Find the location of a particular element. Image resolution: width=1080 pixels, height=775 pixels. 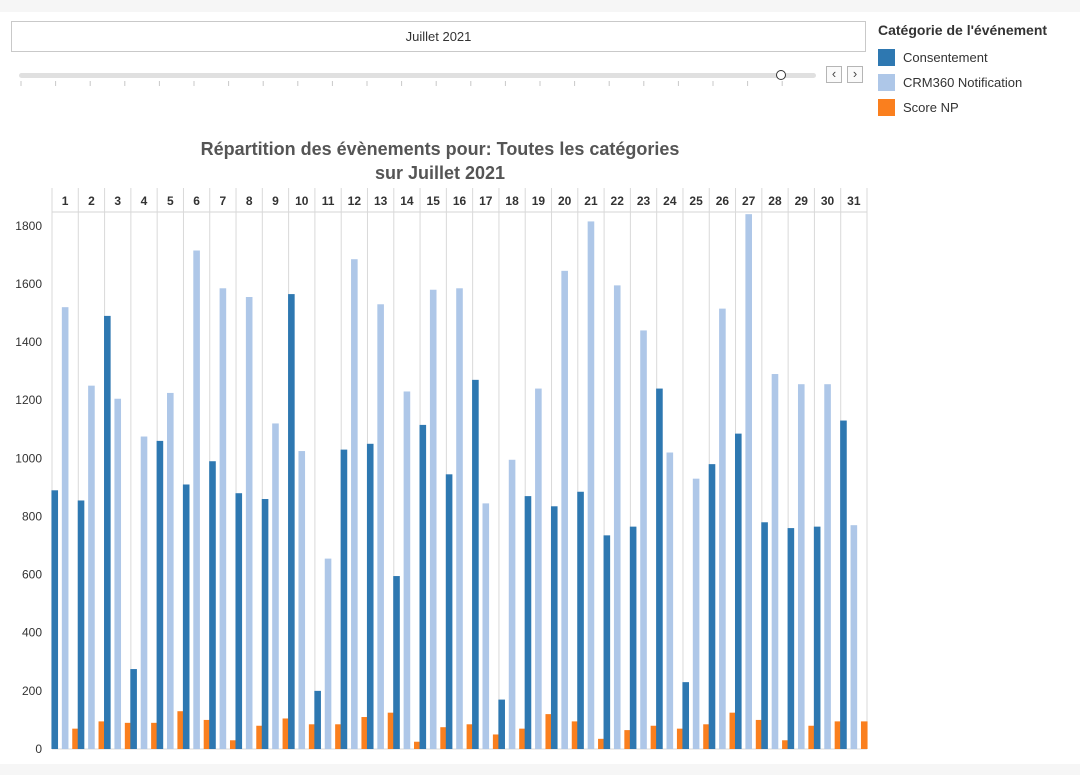

legend-item-score-np: Score NP is located at coordinates (962, 107).